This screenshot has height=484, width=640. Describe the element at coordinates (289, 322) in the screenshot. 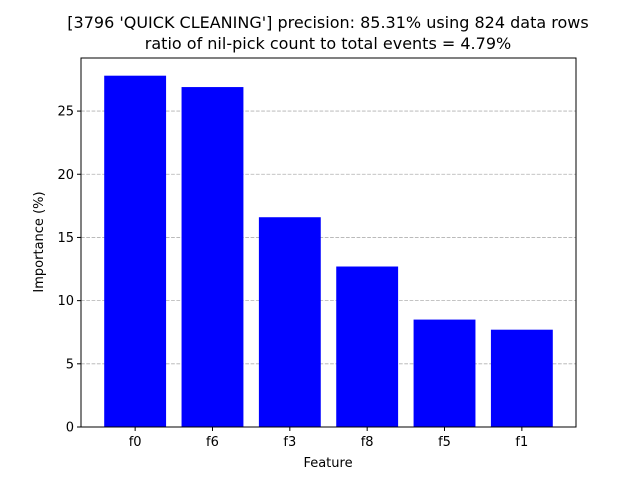

I see `bar-f3` at that location.